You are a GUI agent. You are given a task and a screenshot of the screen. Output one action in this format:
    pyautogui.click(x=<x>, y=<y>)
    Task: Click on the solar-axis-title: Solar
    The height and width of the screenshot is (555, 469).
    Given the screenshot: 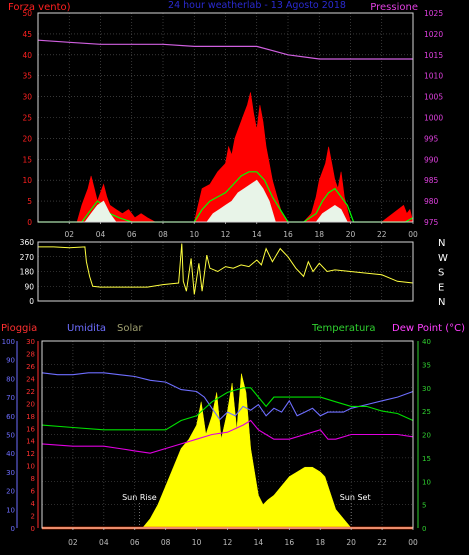 What is the action you would take?
    pyautogui.click(x=130, y=328)
    